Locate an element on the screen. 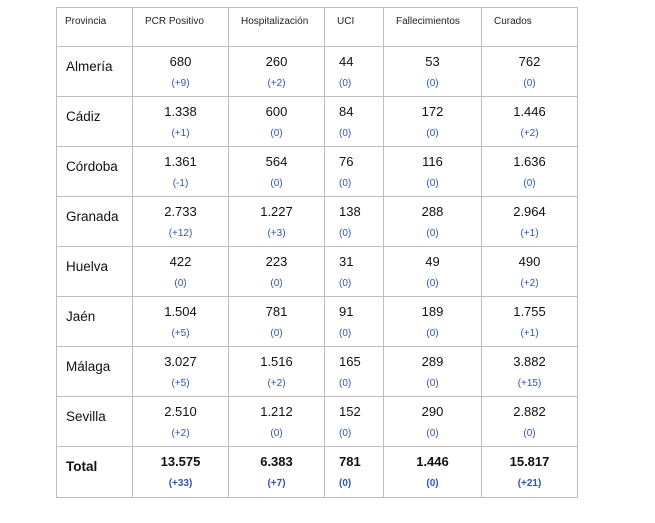  pcr-positivo-cell: 422 (0) is located at coordinates (180, 271).